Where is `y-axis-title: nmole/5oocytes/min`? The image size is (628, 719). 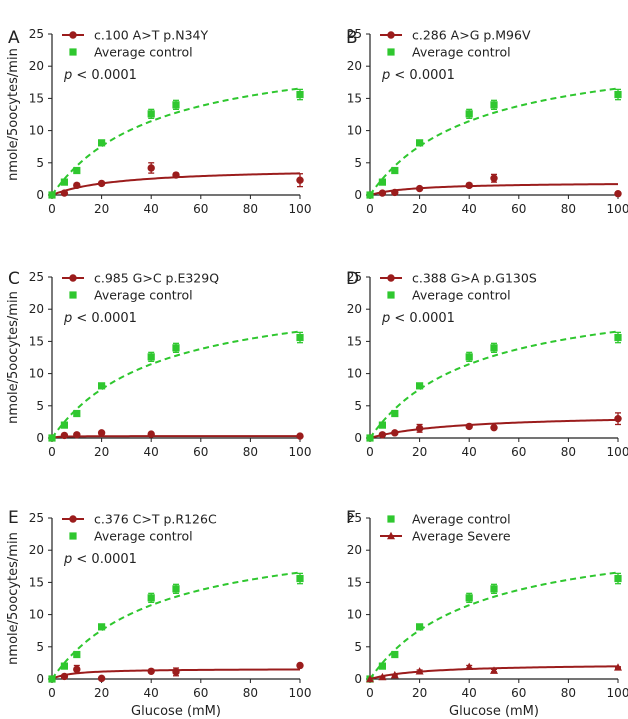
y-axis-title: nmole/5oocytes/min is located at coordinates (13, 598).